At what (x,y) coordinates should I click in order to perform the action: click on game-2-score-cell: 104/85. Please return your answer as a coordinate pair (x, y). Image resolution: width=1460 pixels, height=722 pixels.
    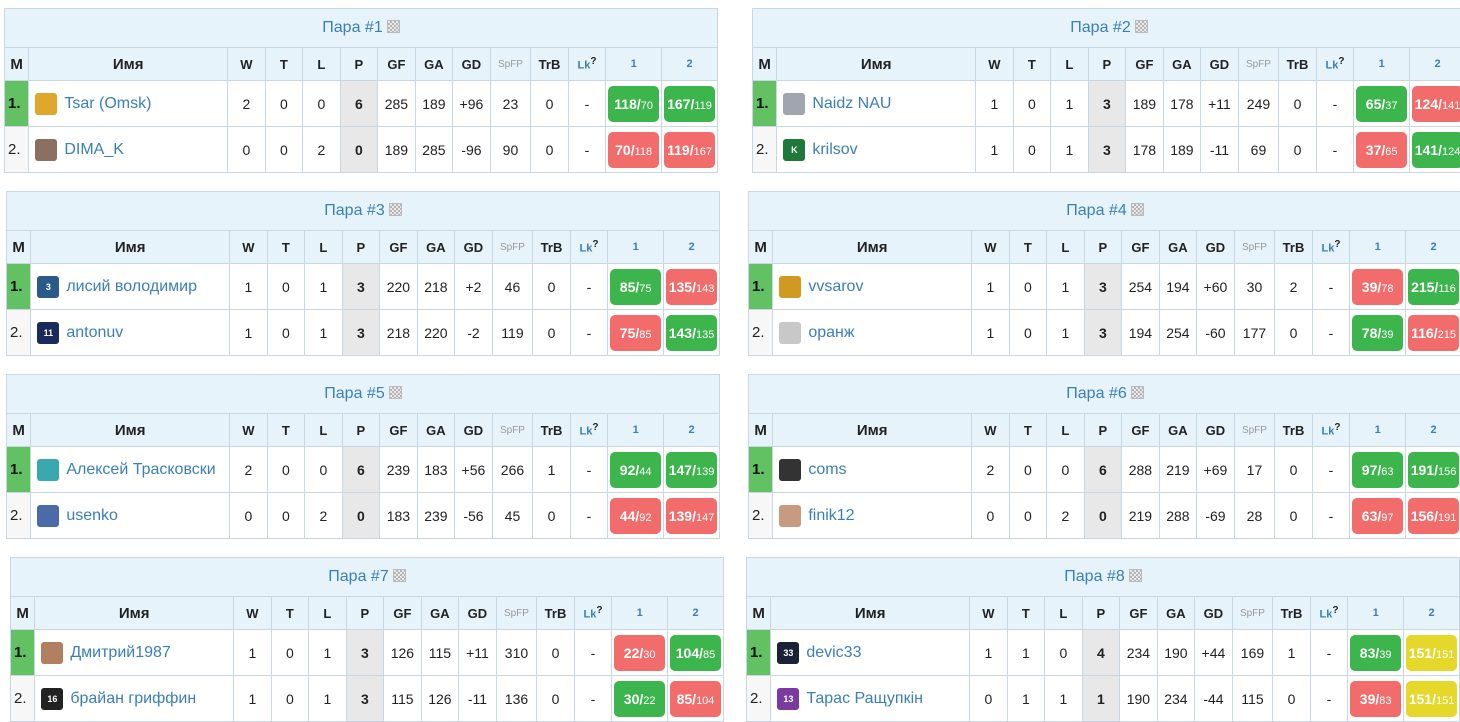
    Looking at the image, I should click on (696, 653).